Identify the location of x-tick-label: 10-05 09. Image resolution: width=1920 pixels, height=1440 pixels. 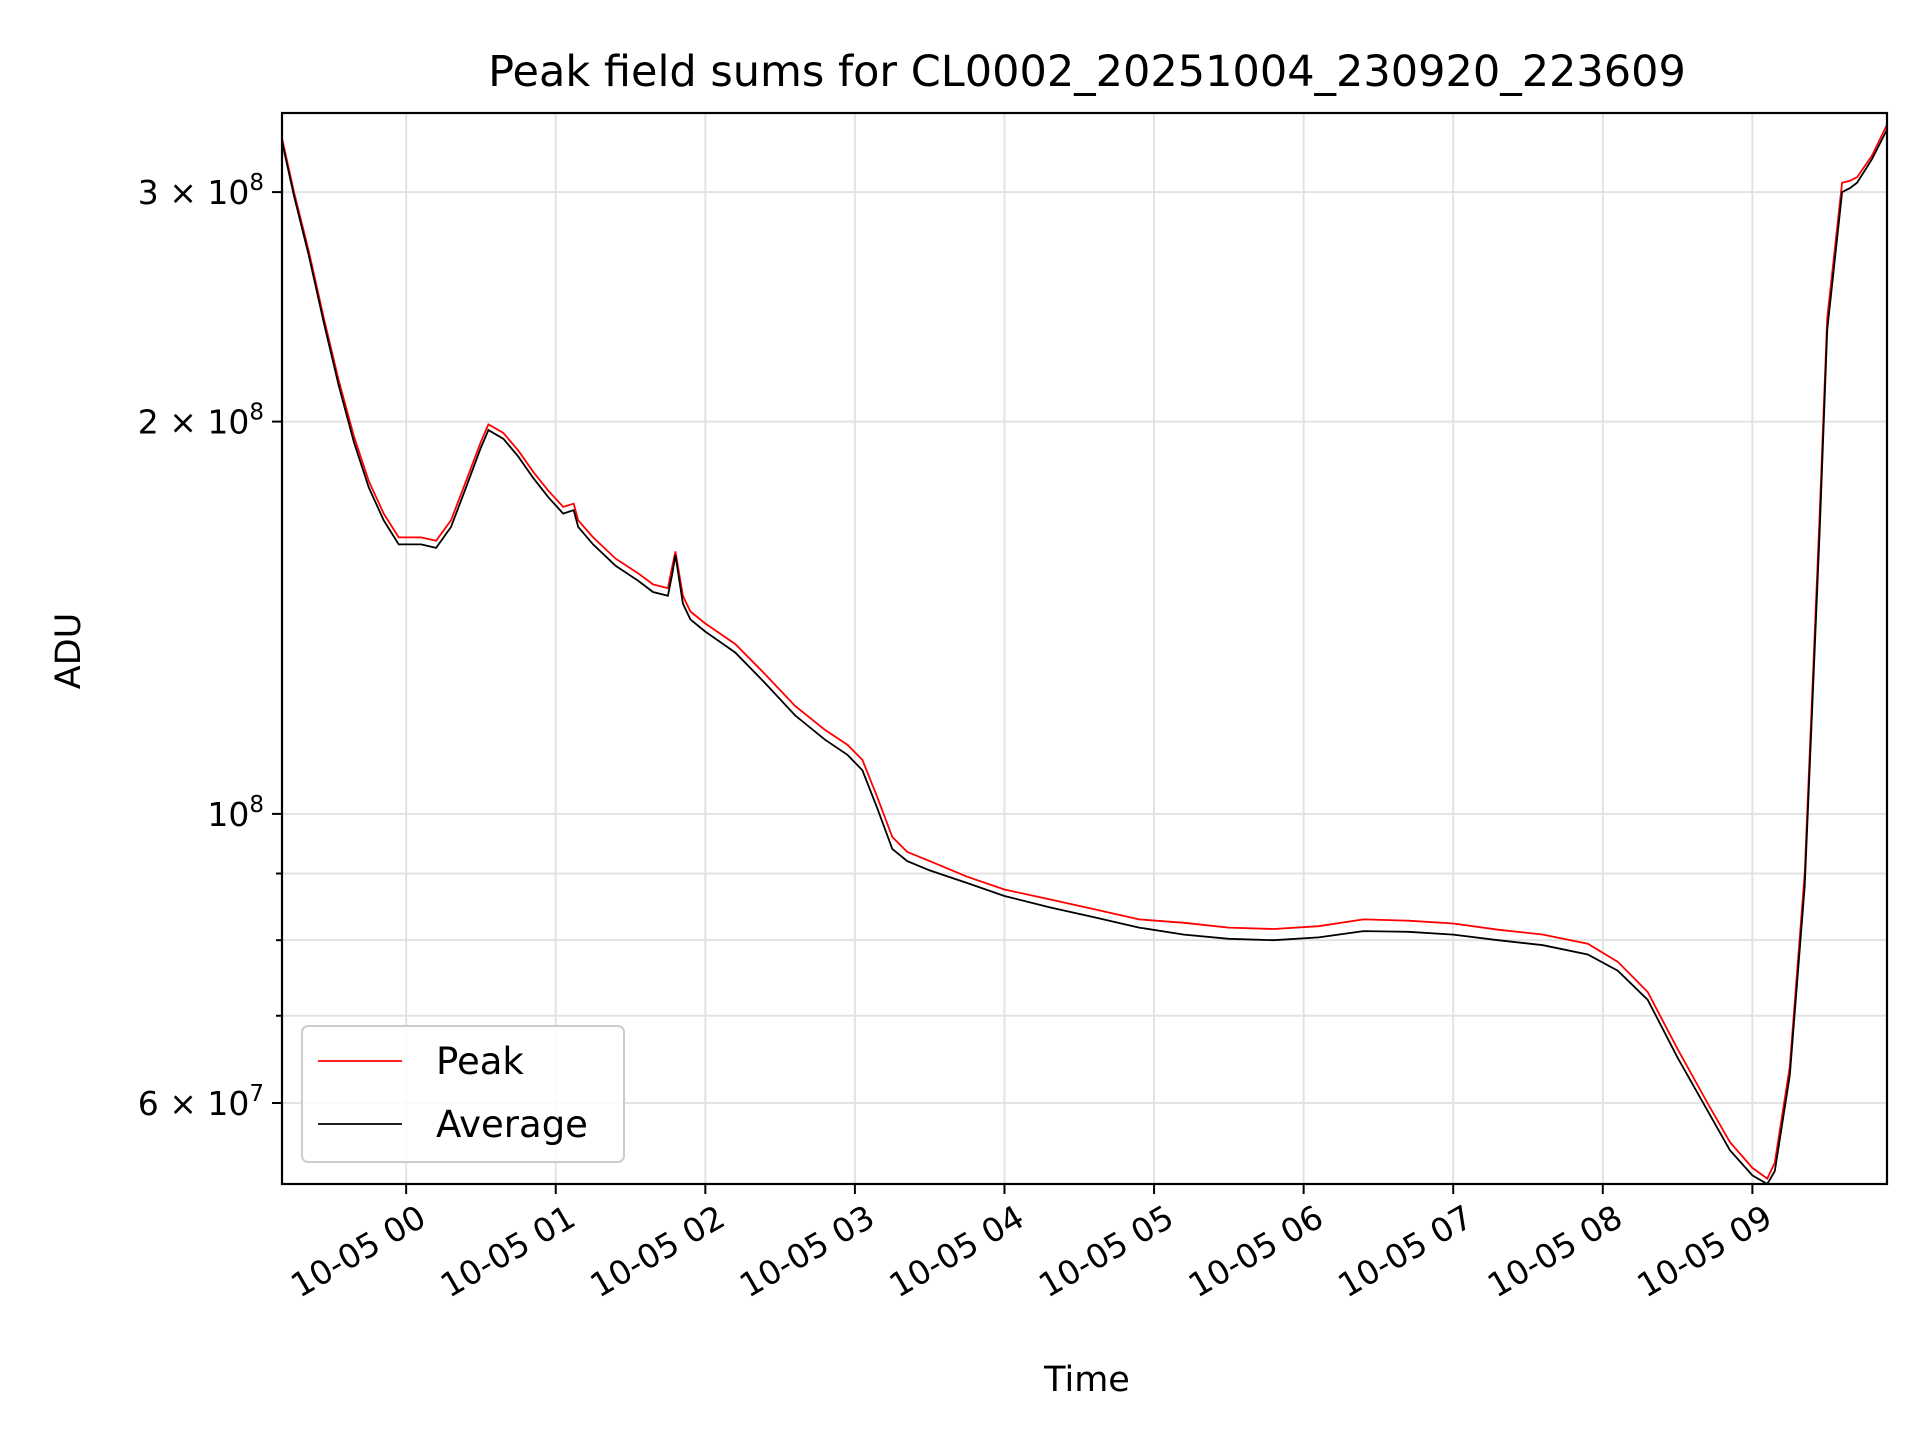
(1704, 1251).